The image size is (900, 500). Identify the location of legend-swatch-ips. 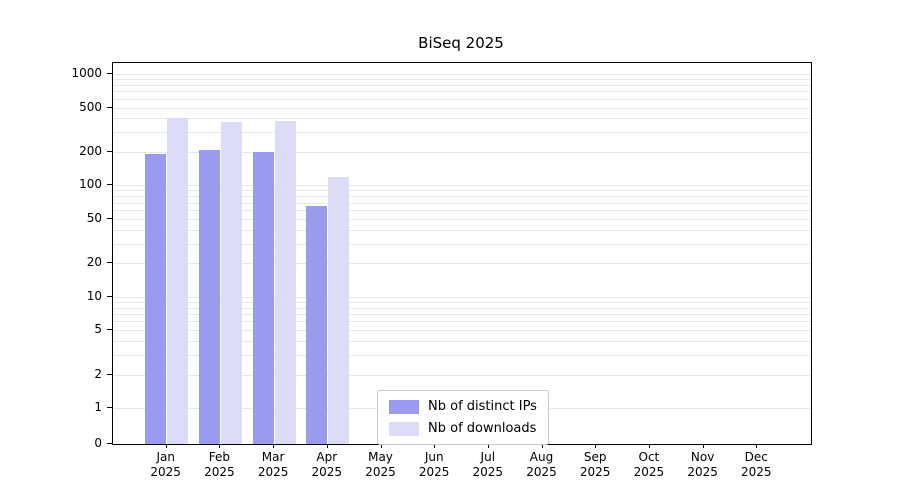
(404, 406).